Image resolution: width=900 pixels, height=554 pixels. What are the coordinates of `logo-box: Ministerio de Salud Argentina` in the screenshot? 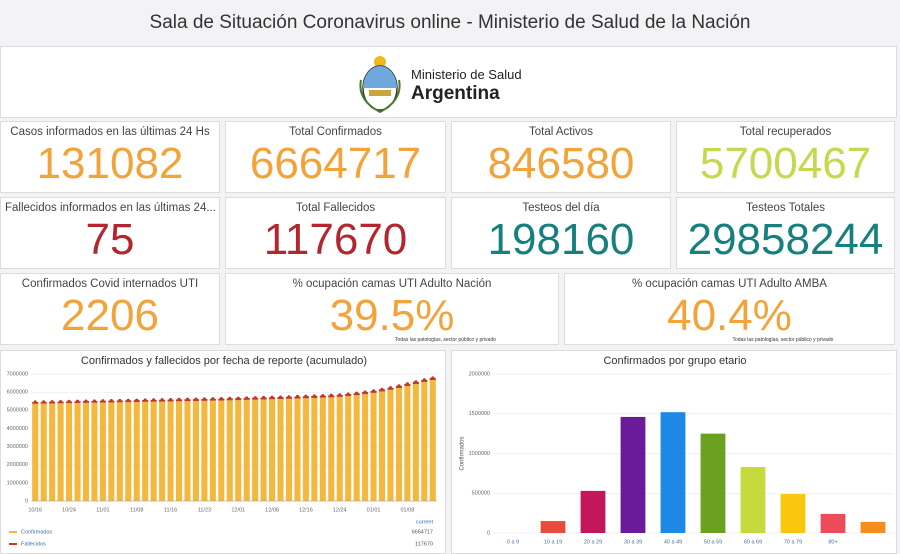 It's located at (448, 82).